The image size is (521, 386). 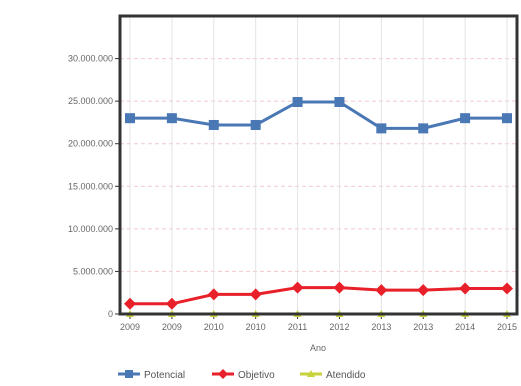 I want to click on legend-label: Objetivo, so click(x=256, y=375).